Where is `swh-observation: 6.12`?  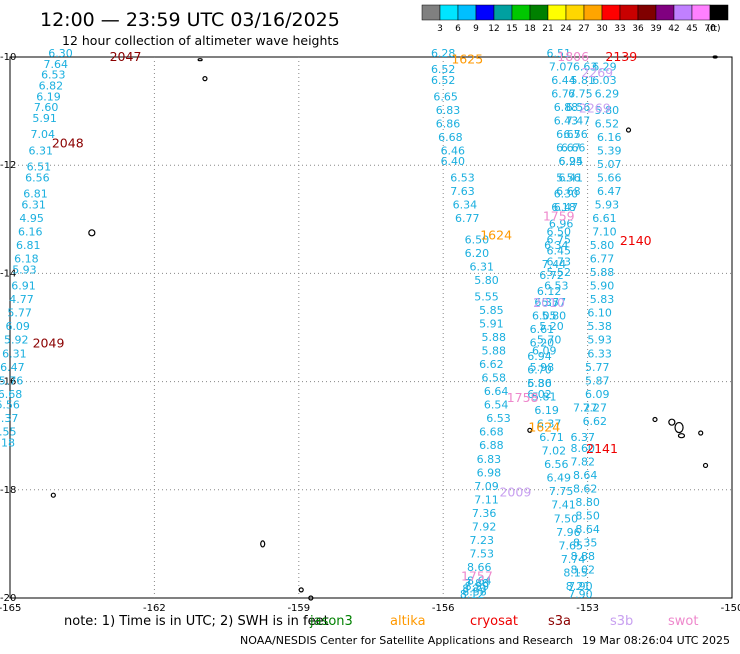
swh-observation: 6.12 is located at coordinates (549, 291).